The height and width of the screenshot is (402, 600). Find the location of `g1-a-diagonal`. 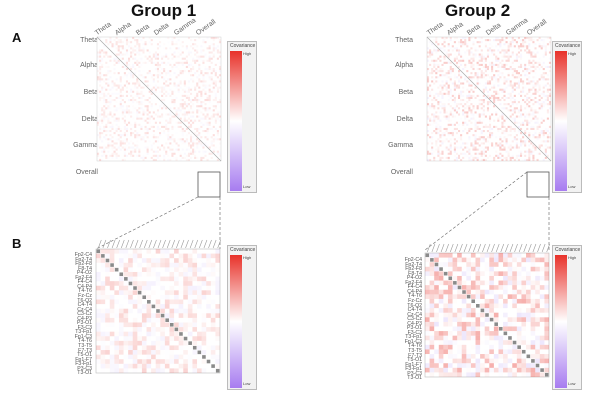

g1-a-diagonal is located at coordinates (159, 99).